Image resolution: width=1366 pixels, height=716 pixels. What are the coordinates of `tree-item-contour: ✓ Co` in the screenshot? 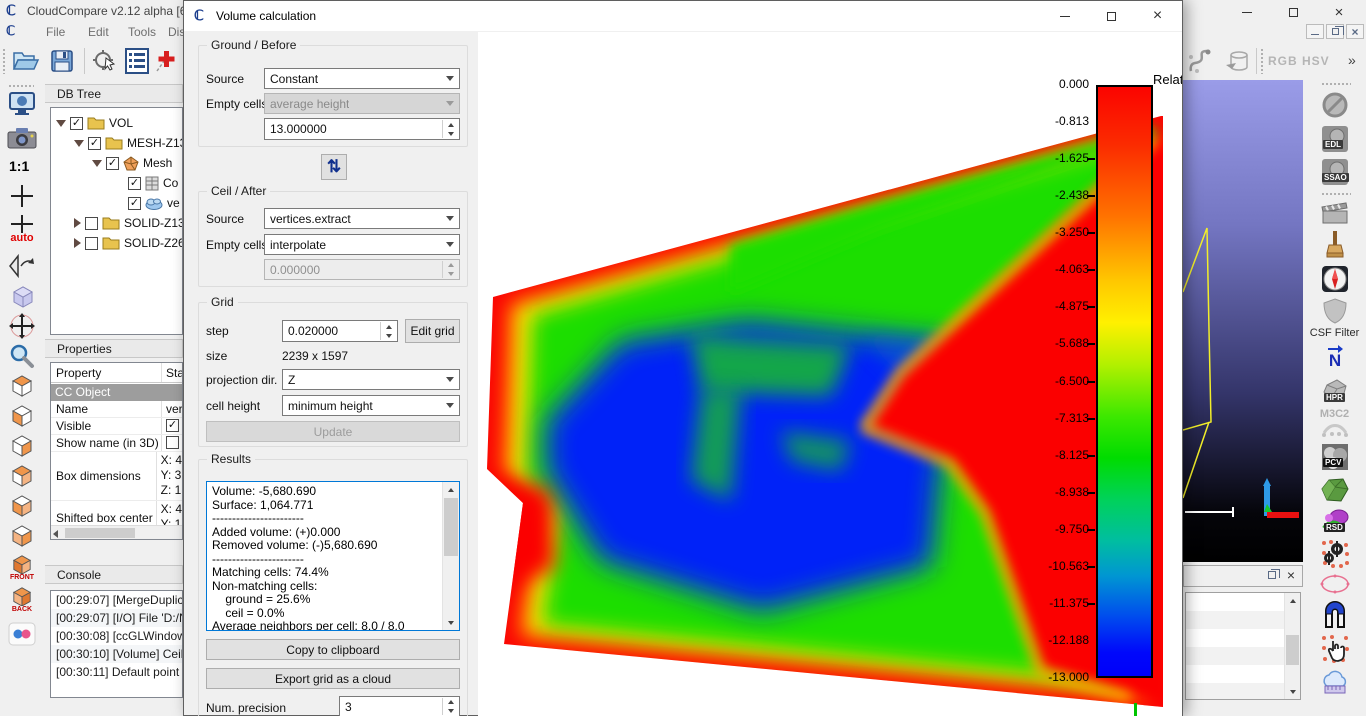 It's located at (153, 183).